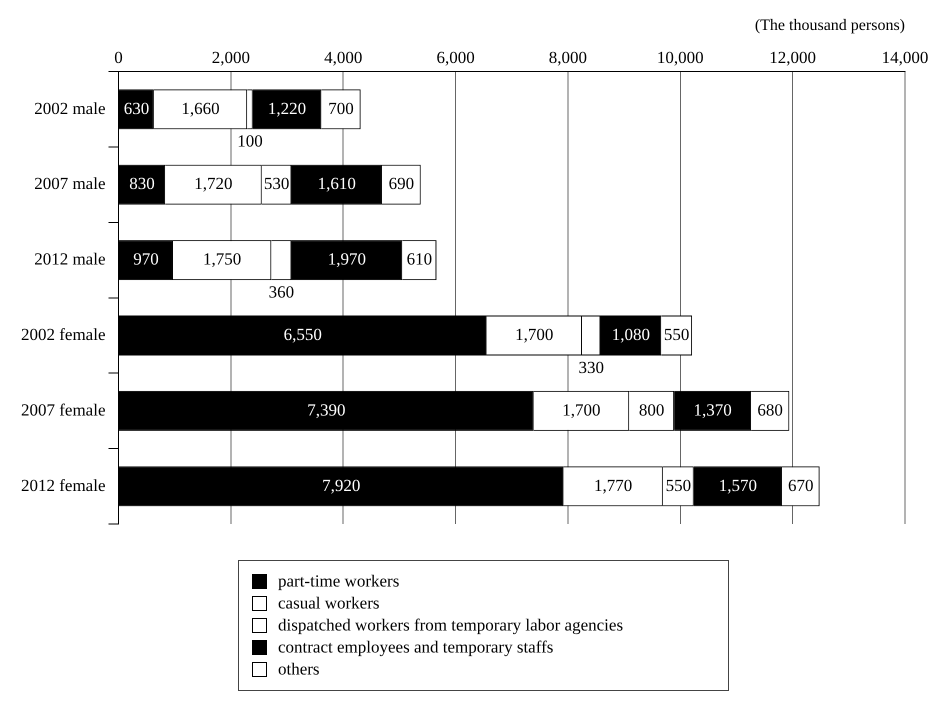 This screenshot has height=702, width=949. I want to click on data-label: 100, so click(250, 141).